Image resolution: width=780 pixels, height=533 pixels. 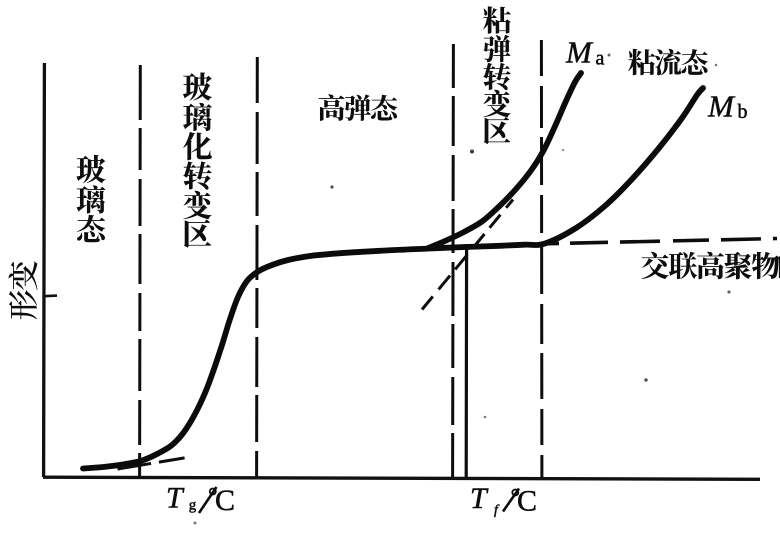 I want to click on svg-text: g, so click(x=193, y=506).